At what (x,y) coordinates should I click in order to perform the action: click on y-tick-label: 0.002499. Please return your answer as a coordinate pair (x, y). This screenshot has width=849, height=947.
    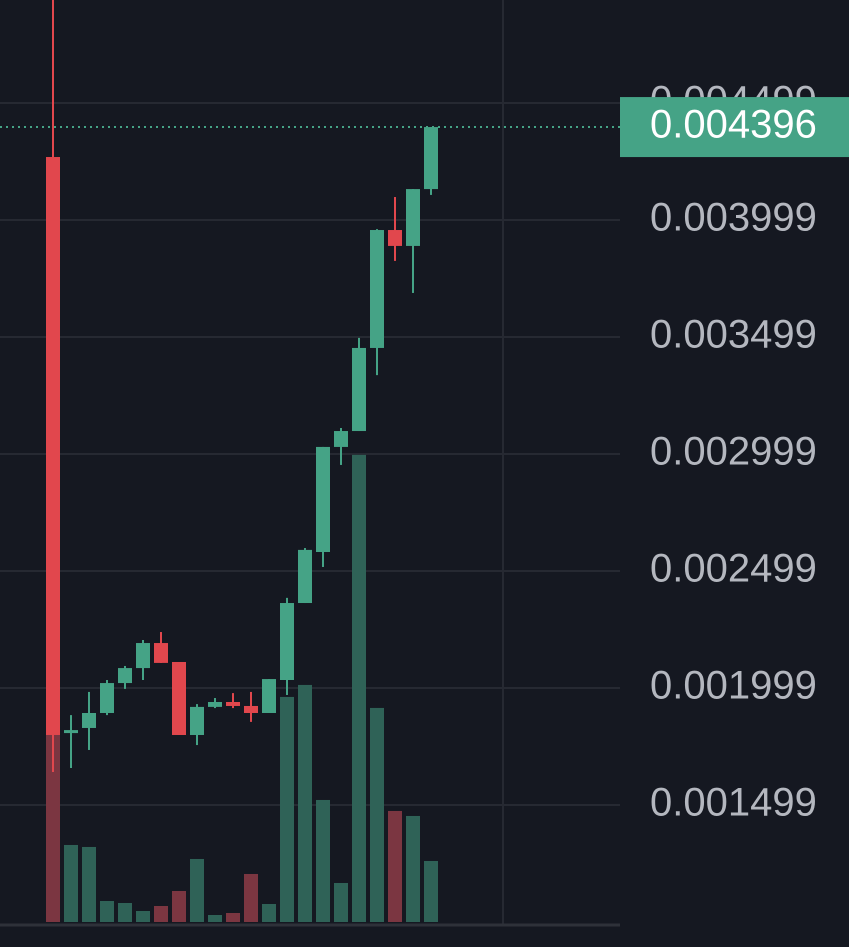
    Looking at the image, I should click on (733, 569).